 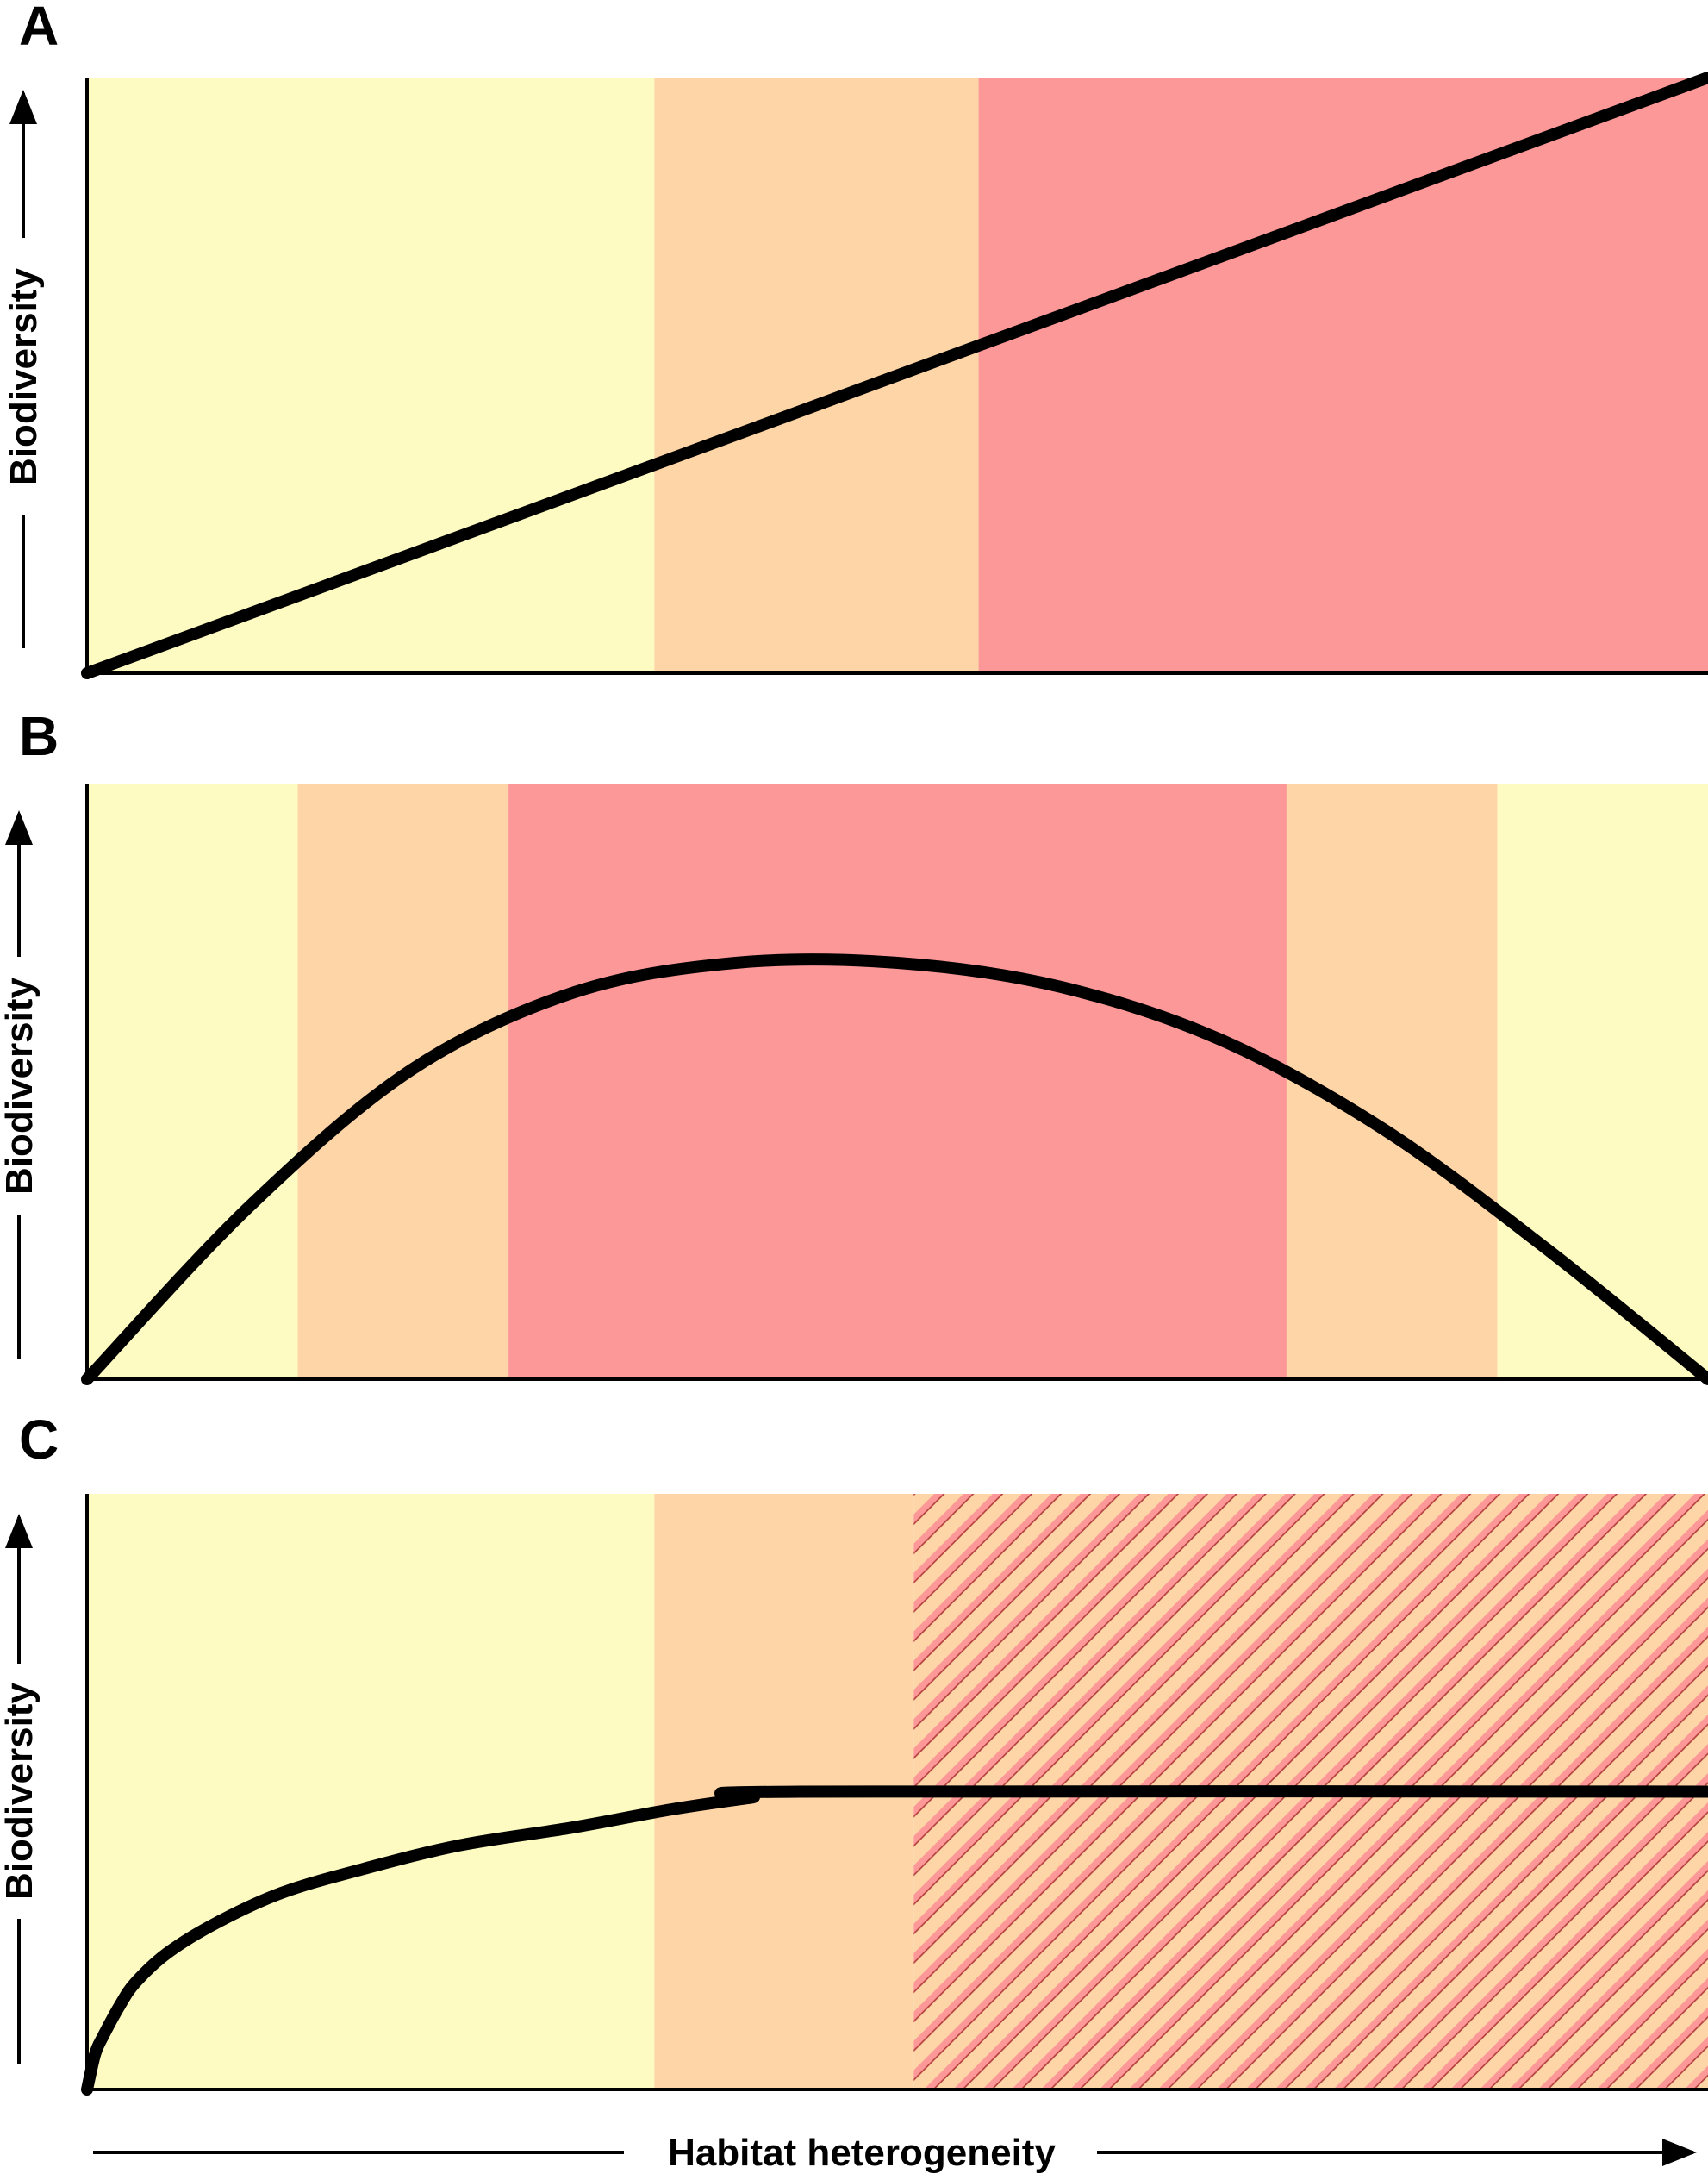 I want to click on panel-letter-c: C, so click(x=39, y=1440).